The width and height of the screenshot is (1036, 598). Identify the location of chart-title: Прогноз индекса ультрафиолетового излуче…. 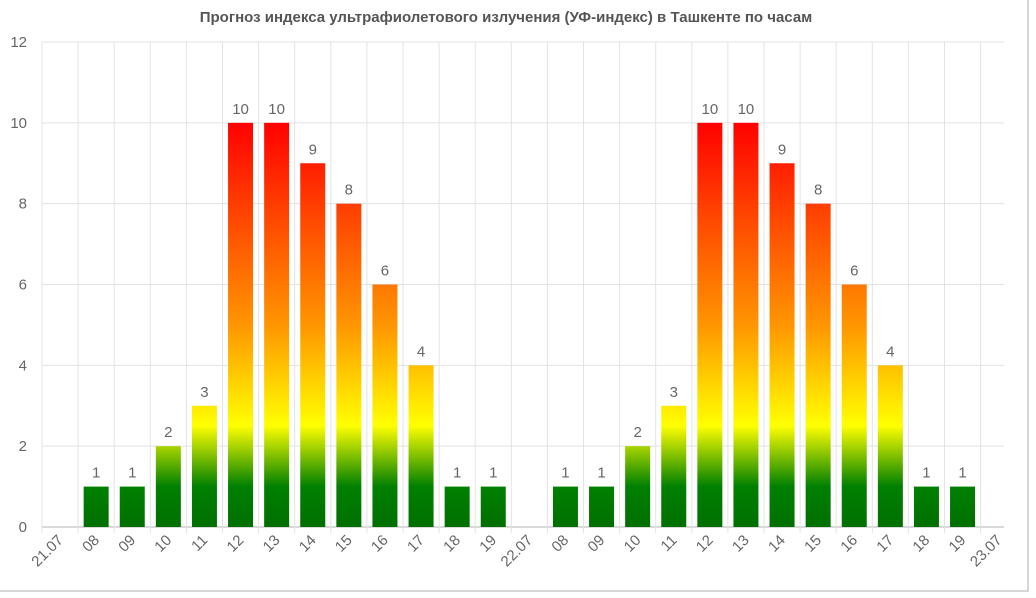
(506, 17).